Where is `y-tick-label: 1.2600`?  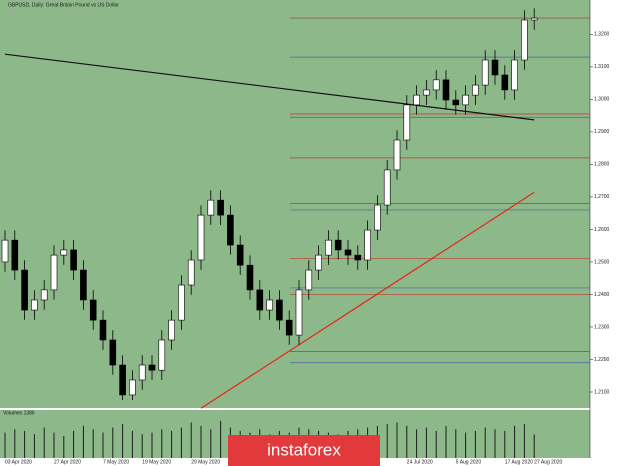
y-tick-label: 1.2600 is located at coordinates (602, 230).